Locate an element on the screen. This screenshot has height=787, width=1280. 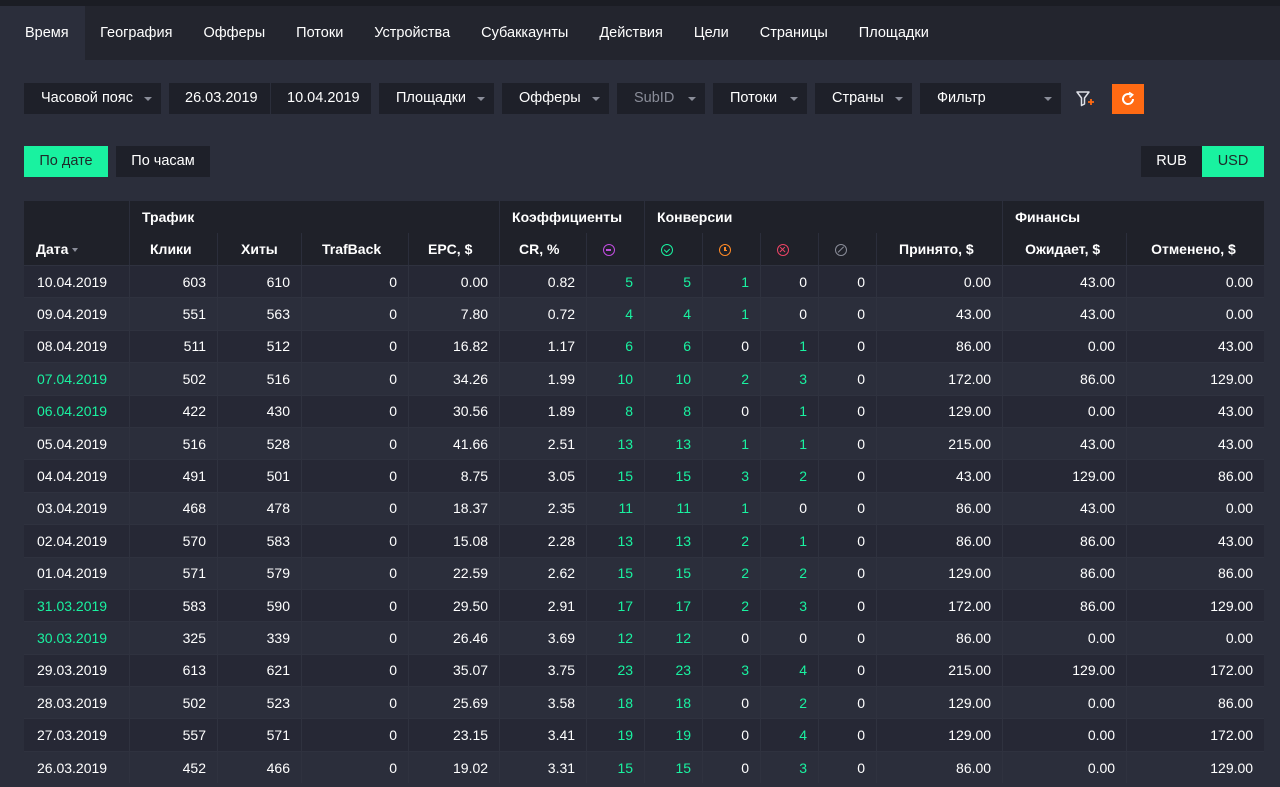
cell-date: 29.03.2019 is located at coordinates (76, 670).